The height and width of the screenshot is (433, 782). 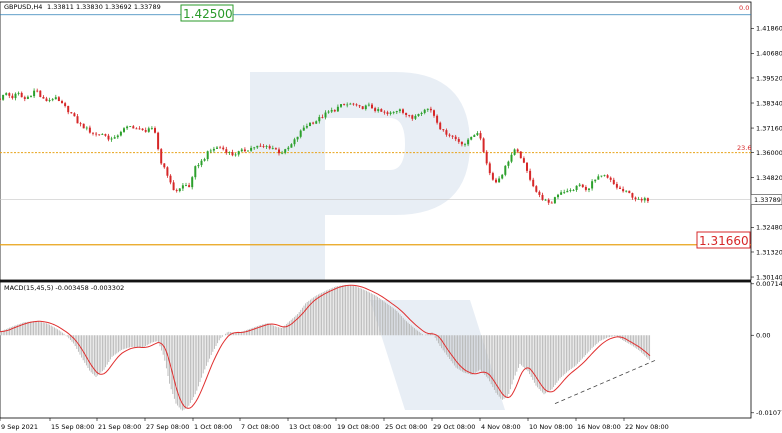 I want to click on time-tick-label: 16 Nov 08:00, so click(x=599, y=427).